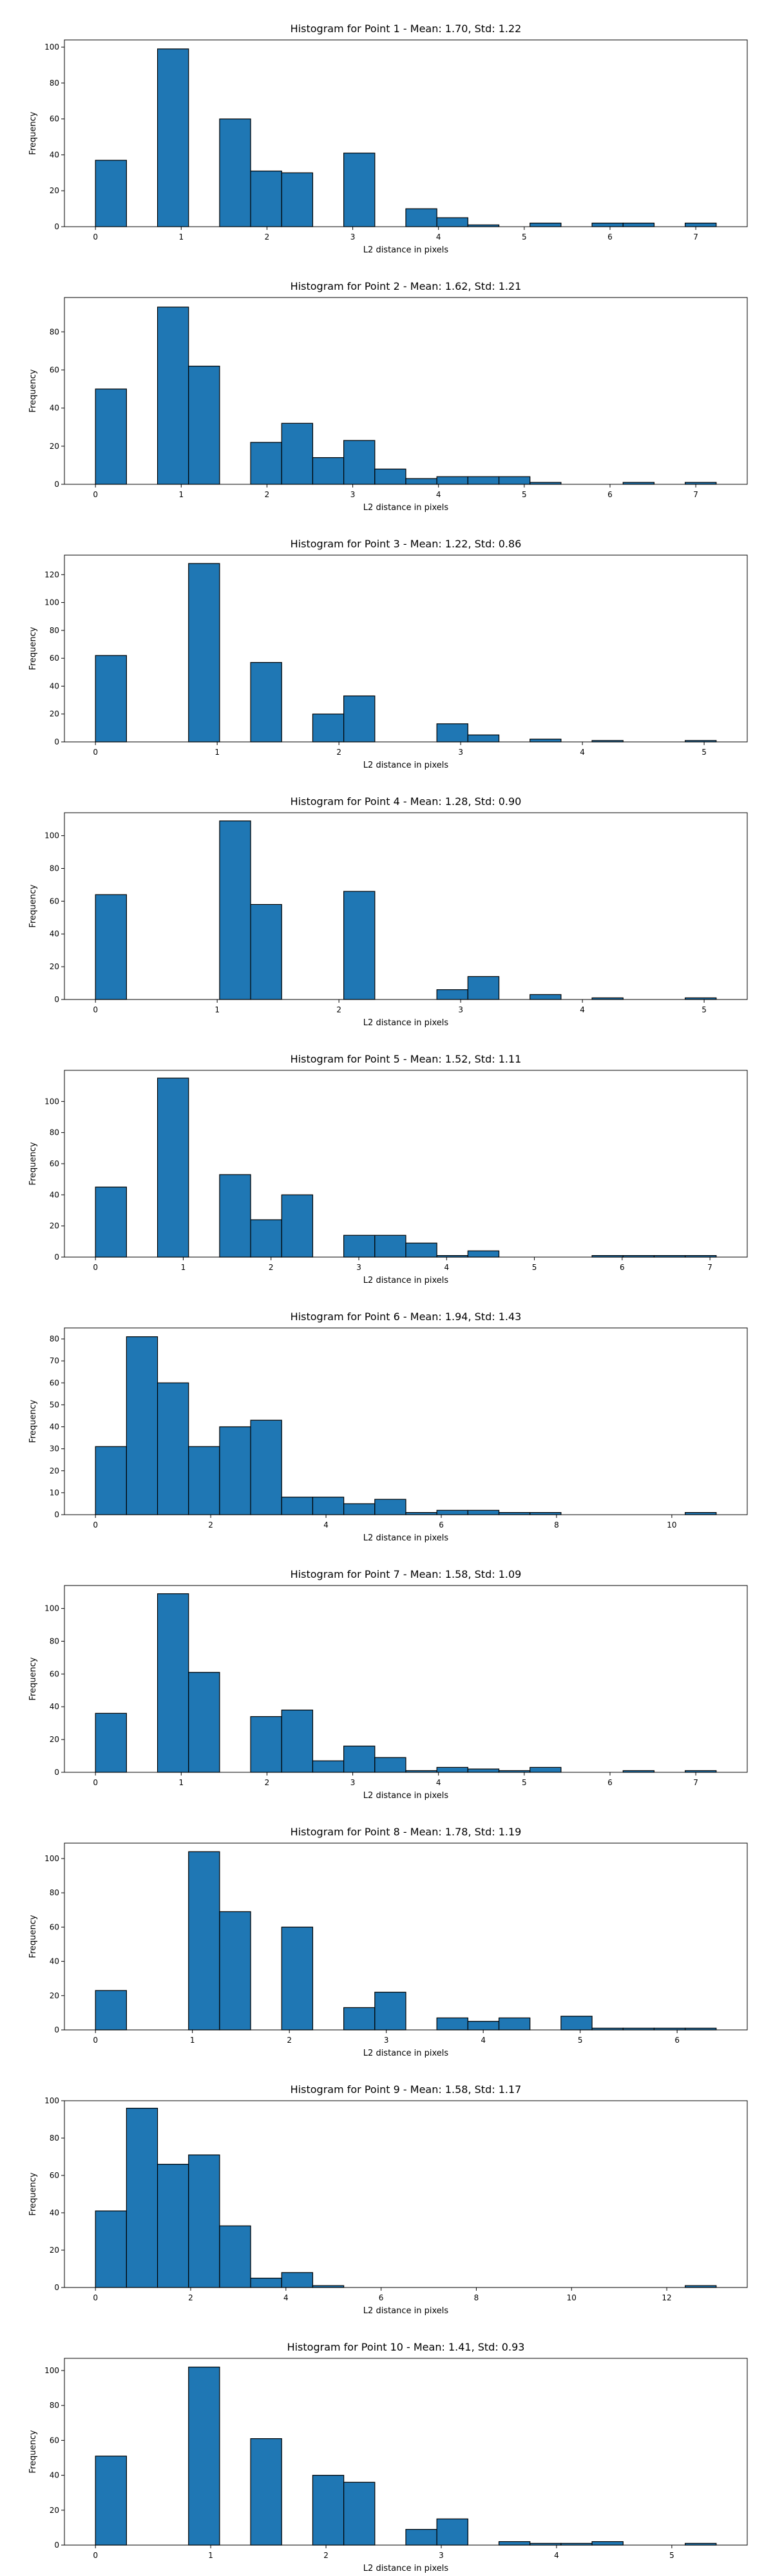  I want to click on y-tick-label: 70, so click(54, 1360).